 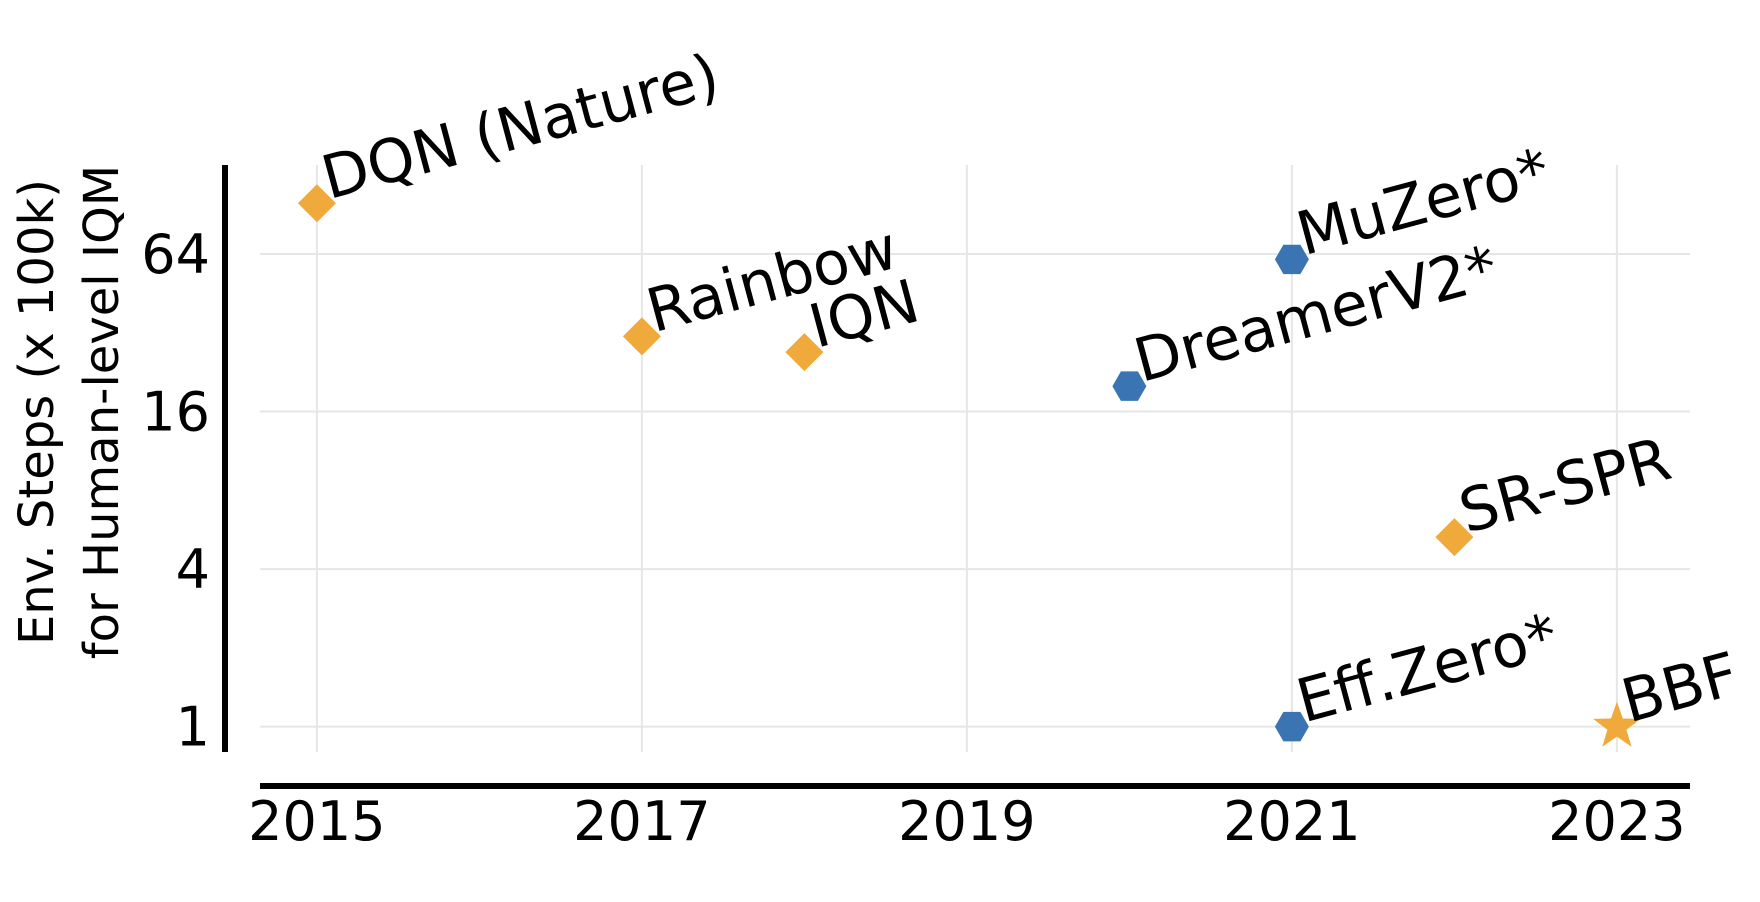 I want to click on point-eff-zero-marker, so click(x=1291, y=726).